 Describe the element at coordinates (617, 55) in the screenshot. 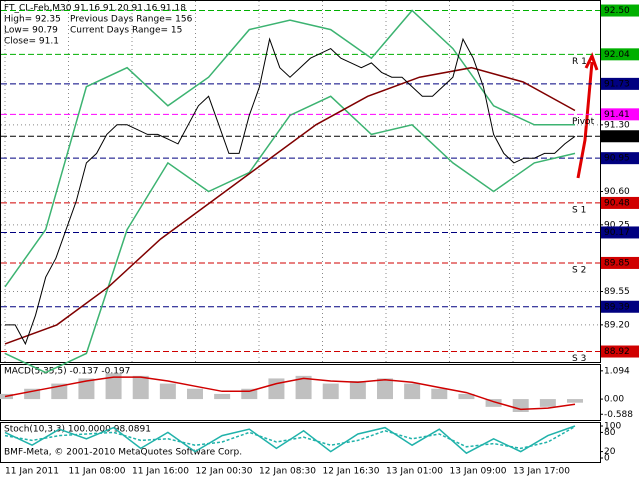

I see `level-label: 92.04` at that location.